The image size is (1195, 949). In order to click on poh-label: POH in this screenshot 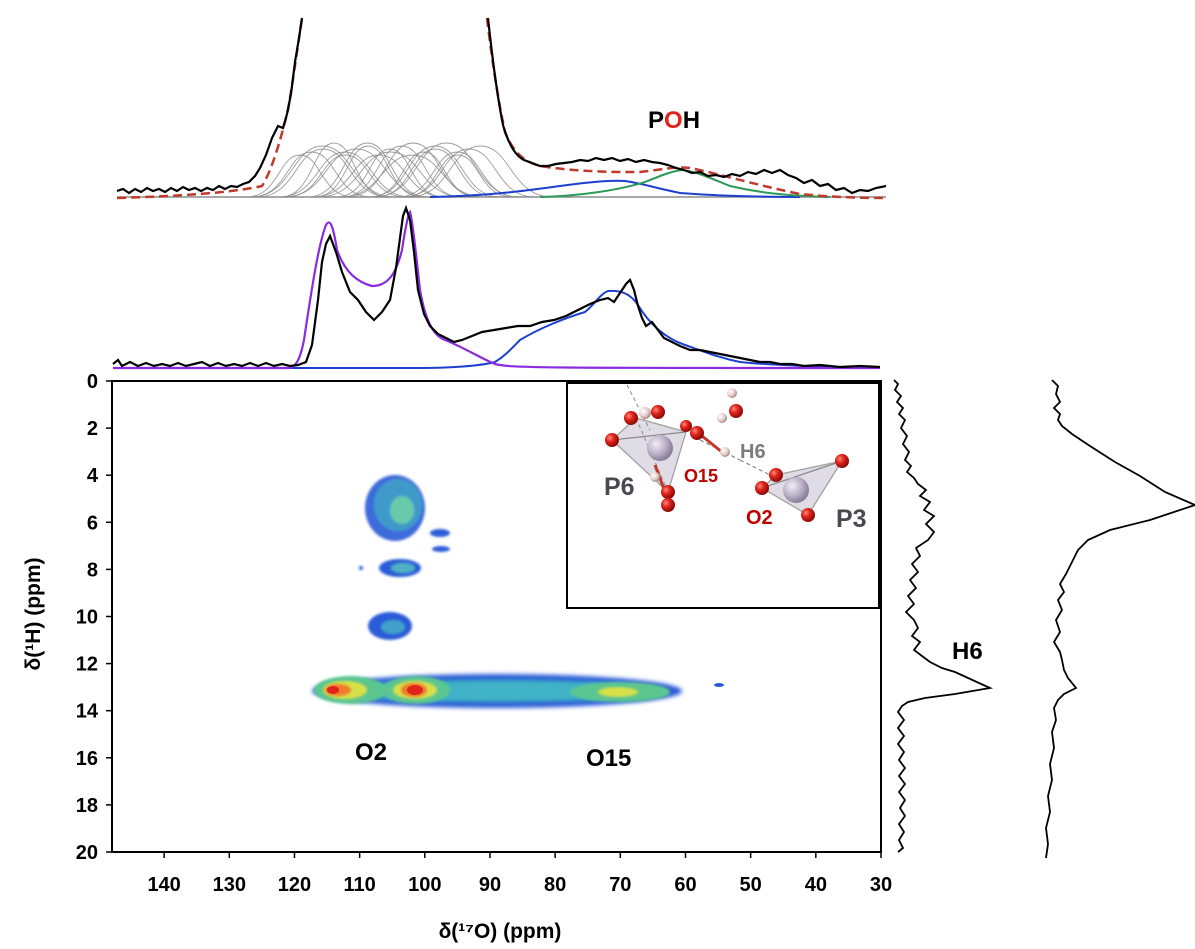, I will do `click(674, 120)`.